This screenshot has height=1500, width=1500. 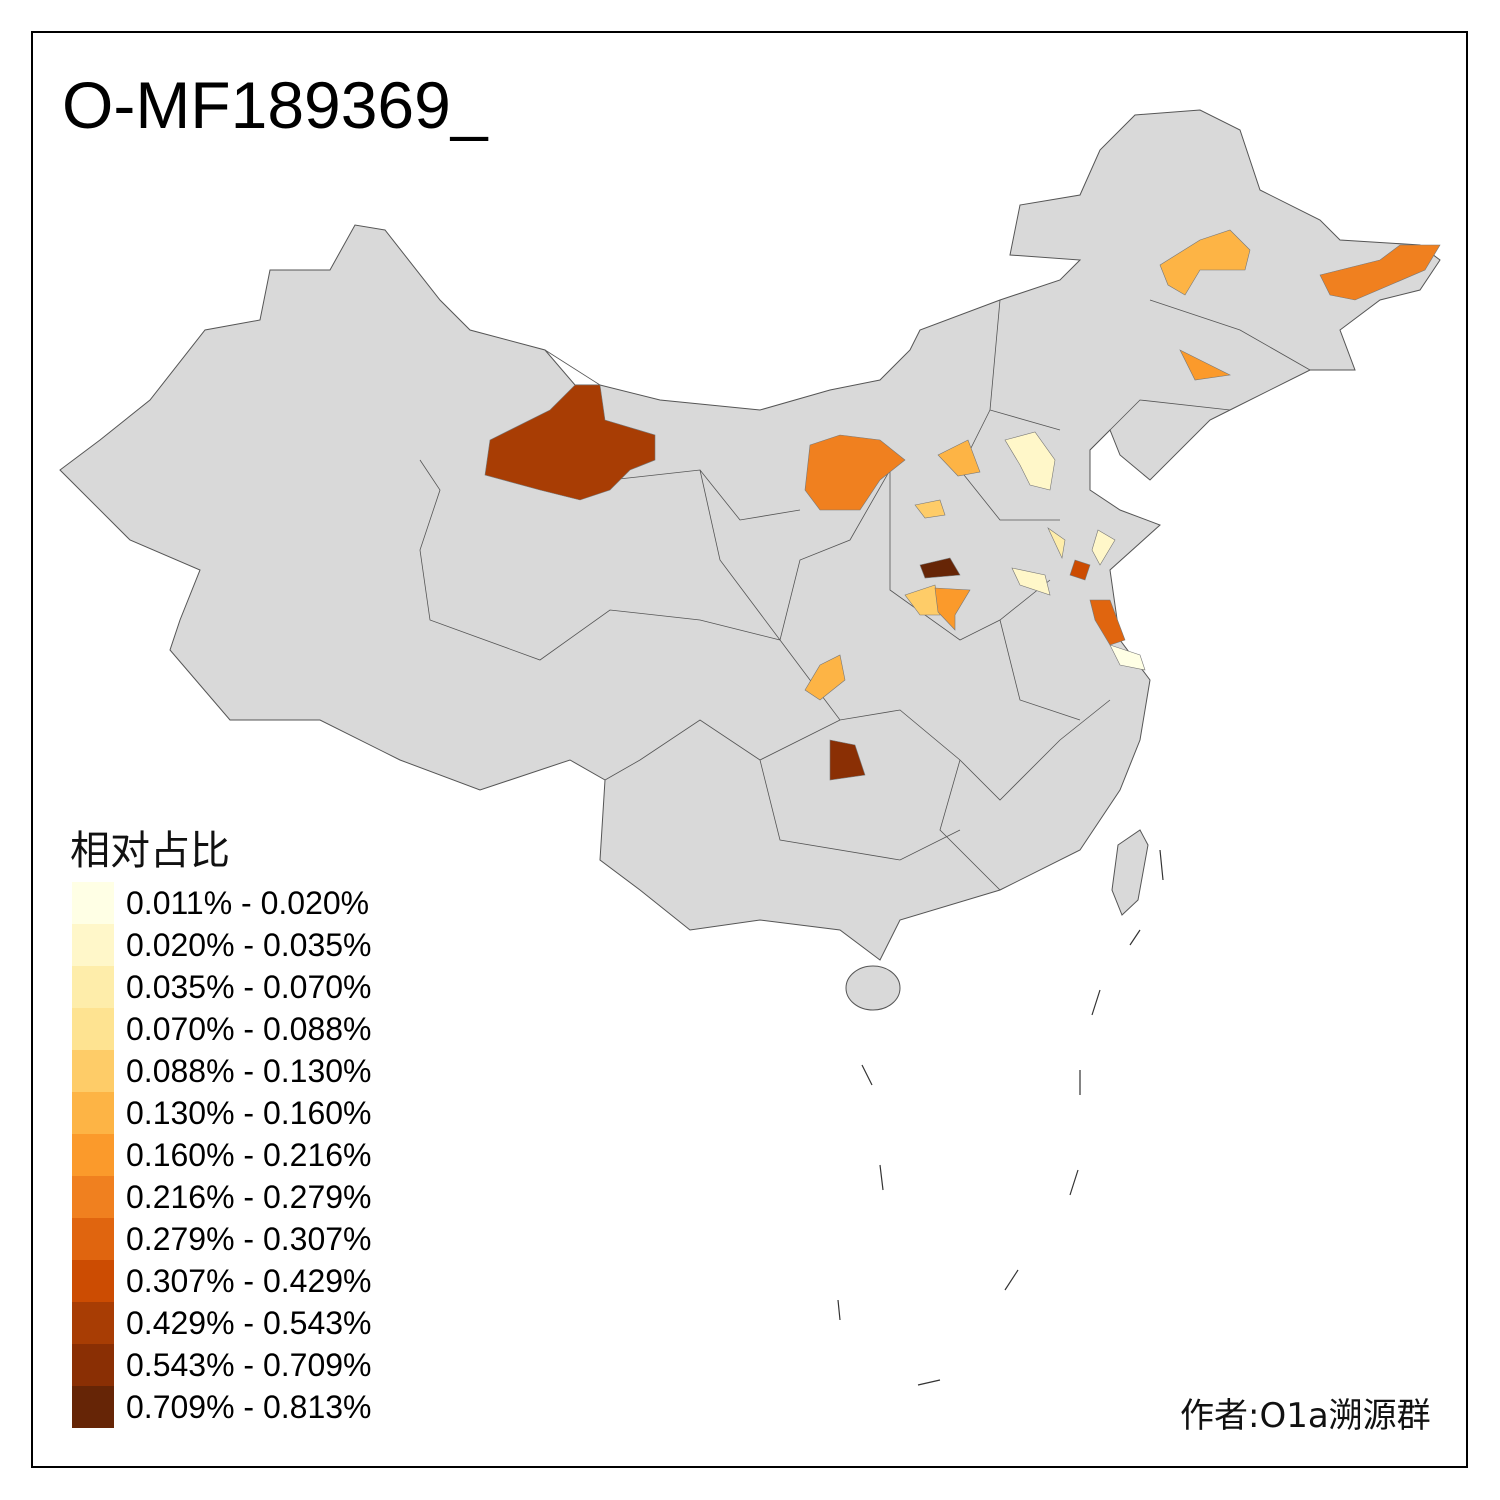 I want to click on legend-item: 0.279% - 0.307%, so click(x=222, y=1239).